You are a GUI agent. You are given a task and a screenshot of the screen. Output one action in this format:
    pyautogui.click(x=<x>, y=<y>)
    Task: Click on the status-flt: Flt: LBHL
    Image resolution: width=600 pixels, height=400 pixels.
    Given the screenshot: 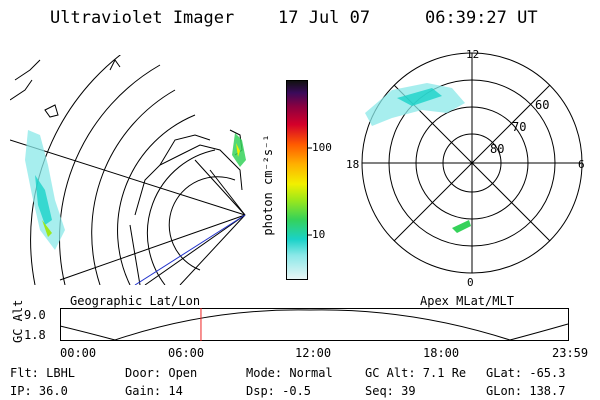 What is the action you would take?
    pyautogui.click(x=43, y=373)
    